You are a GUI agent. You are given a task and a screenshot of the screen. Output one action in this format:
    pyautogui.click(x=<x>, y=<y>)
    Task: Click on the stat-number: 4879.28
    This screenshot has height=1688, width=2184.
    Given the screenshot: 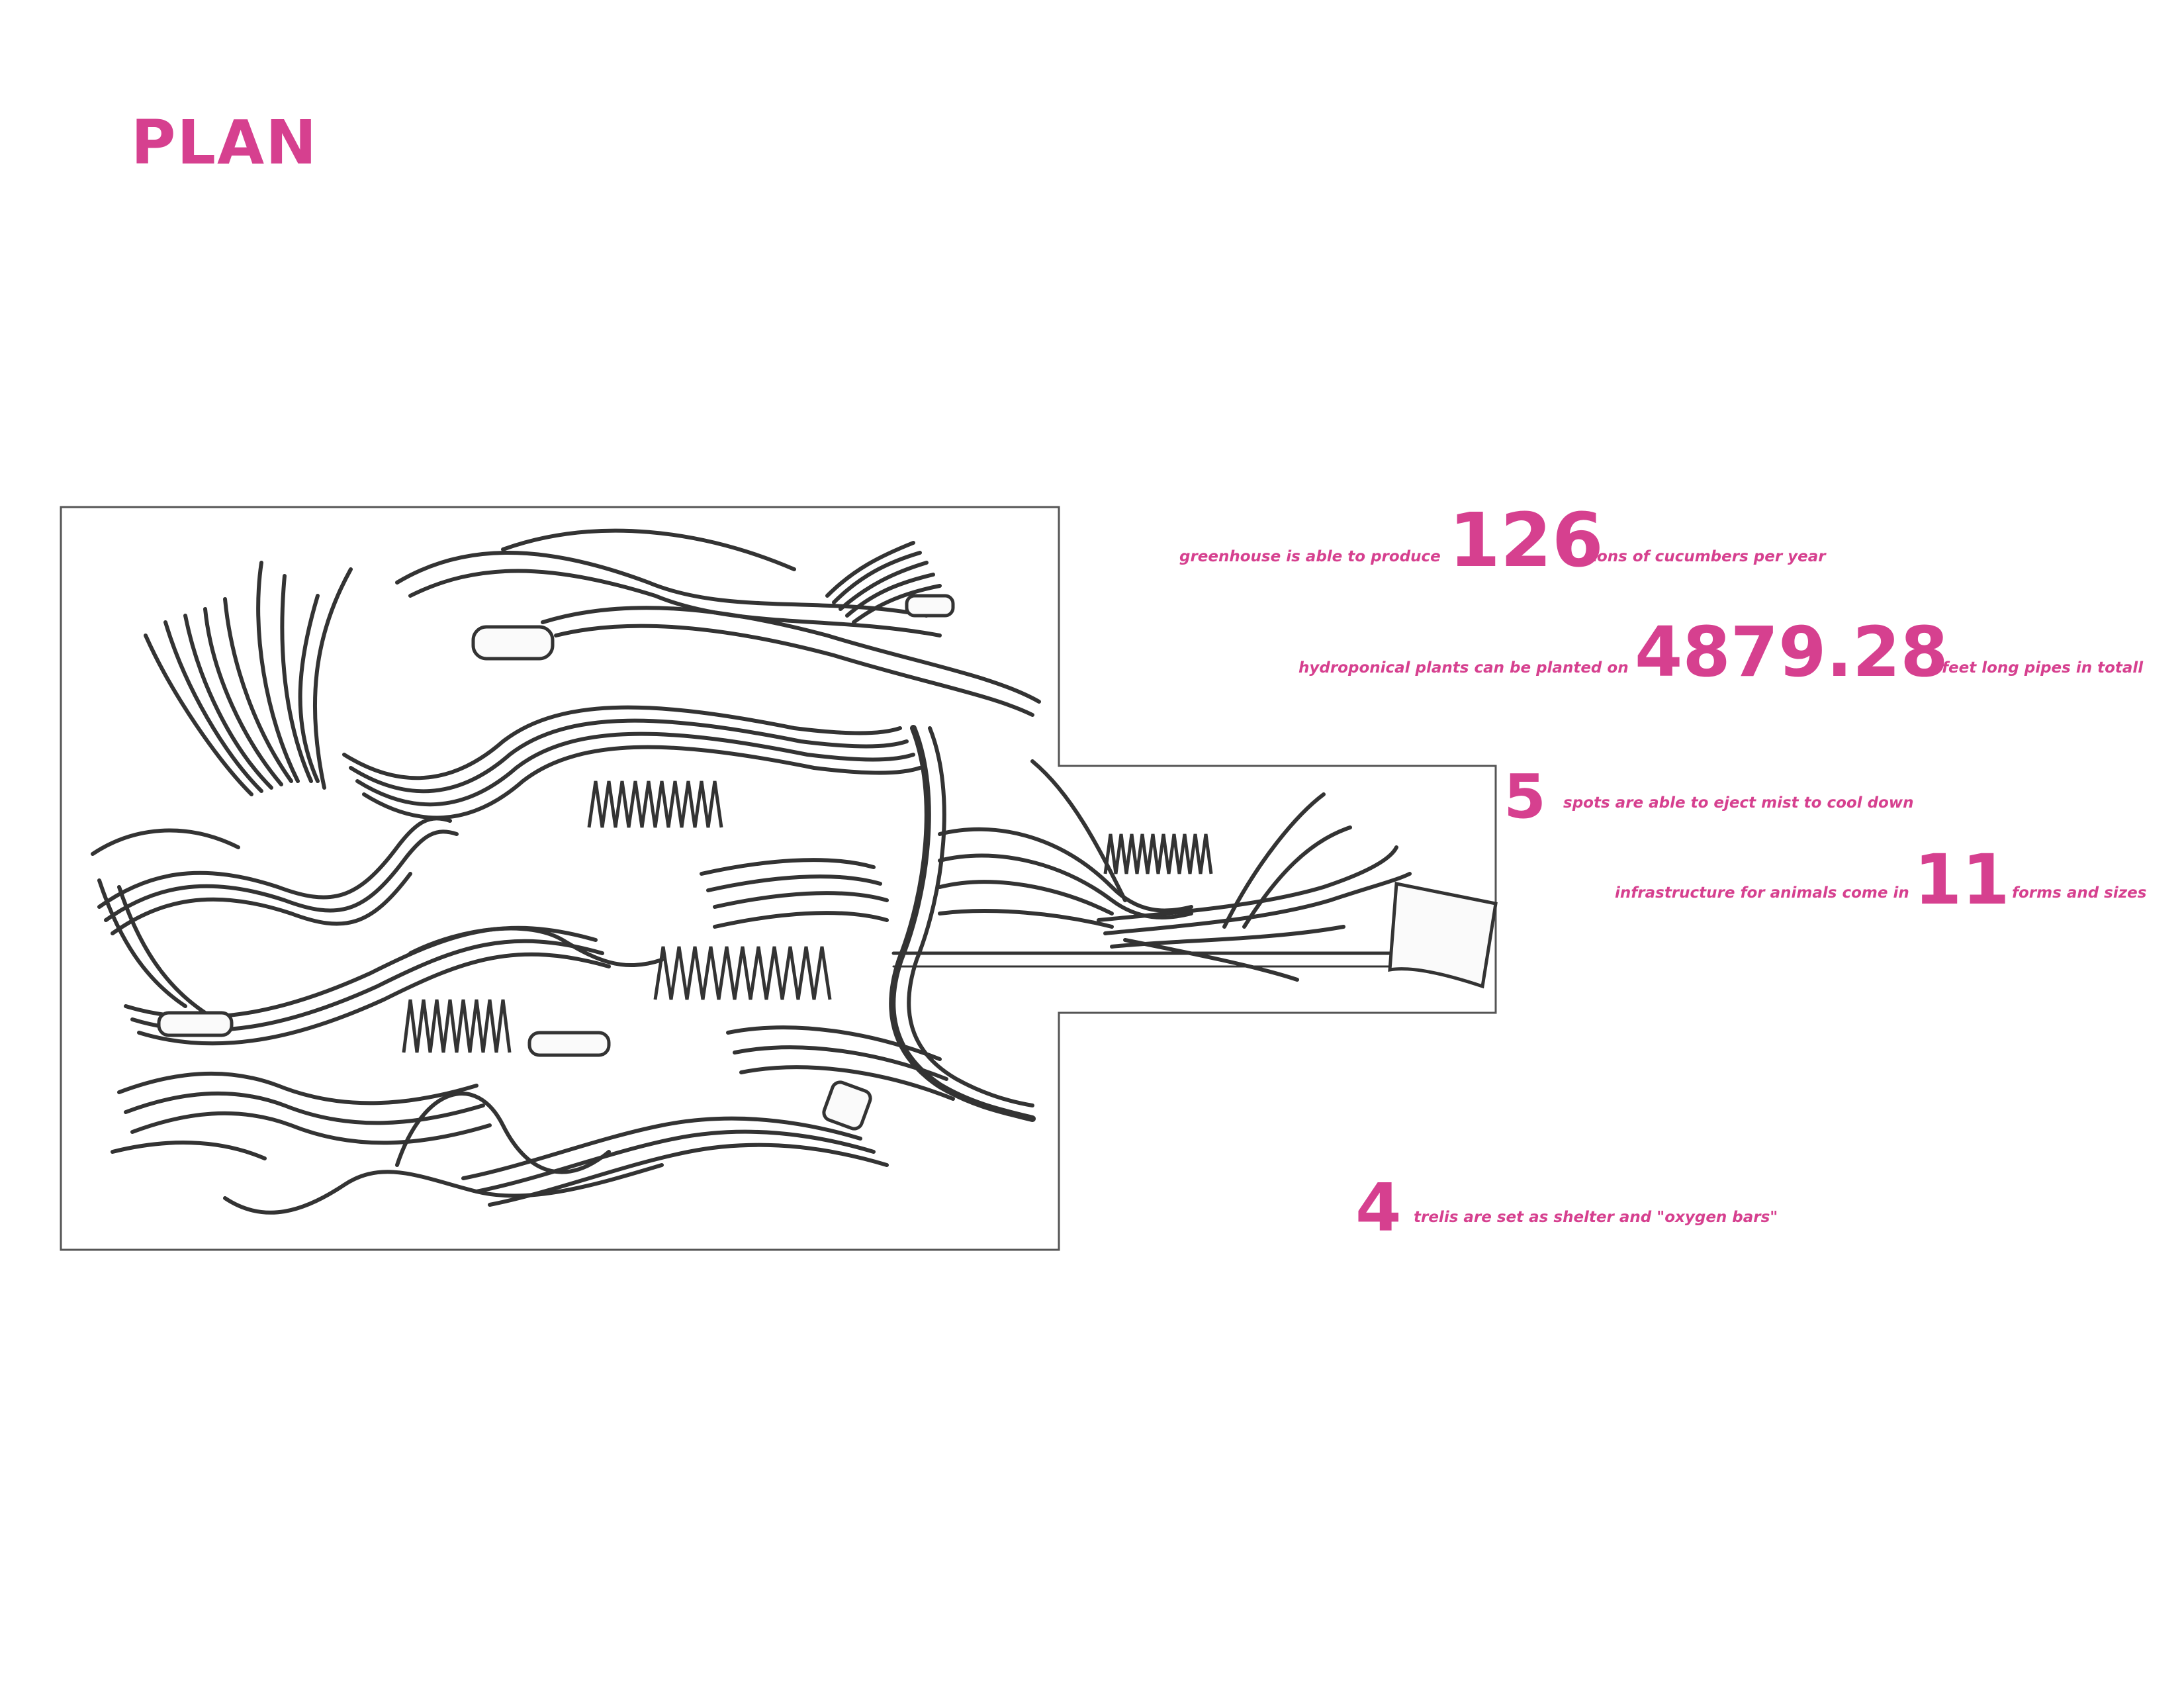 What is the action you would take?
    pyautogui.click(x=1792, y=652)
    